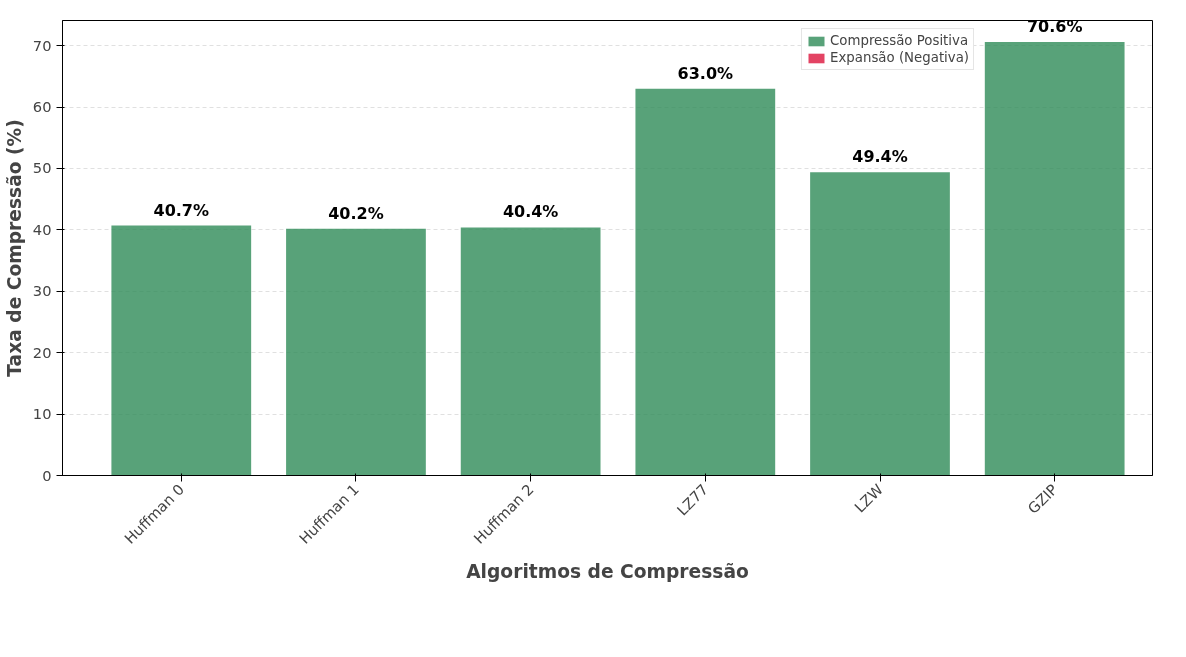 The image size is (1186, 657). Describe the element at coordinates (880, 157) in the screenshot. I see `data-label: 49.4%` at that location.